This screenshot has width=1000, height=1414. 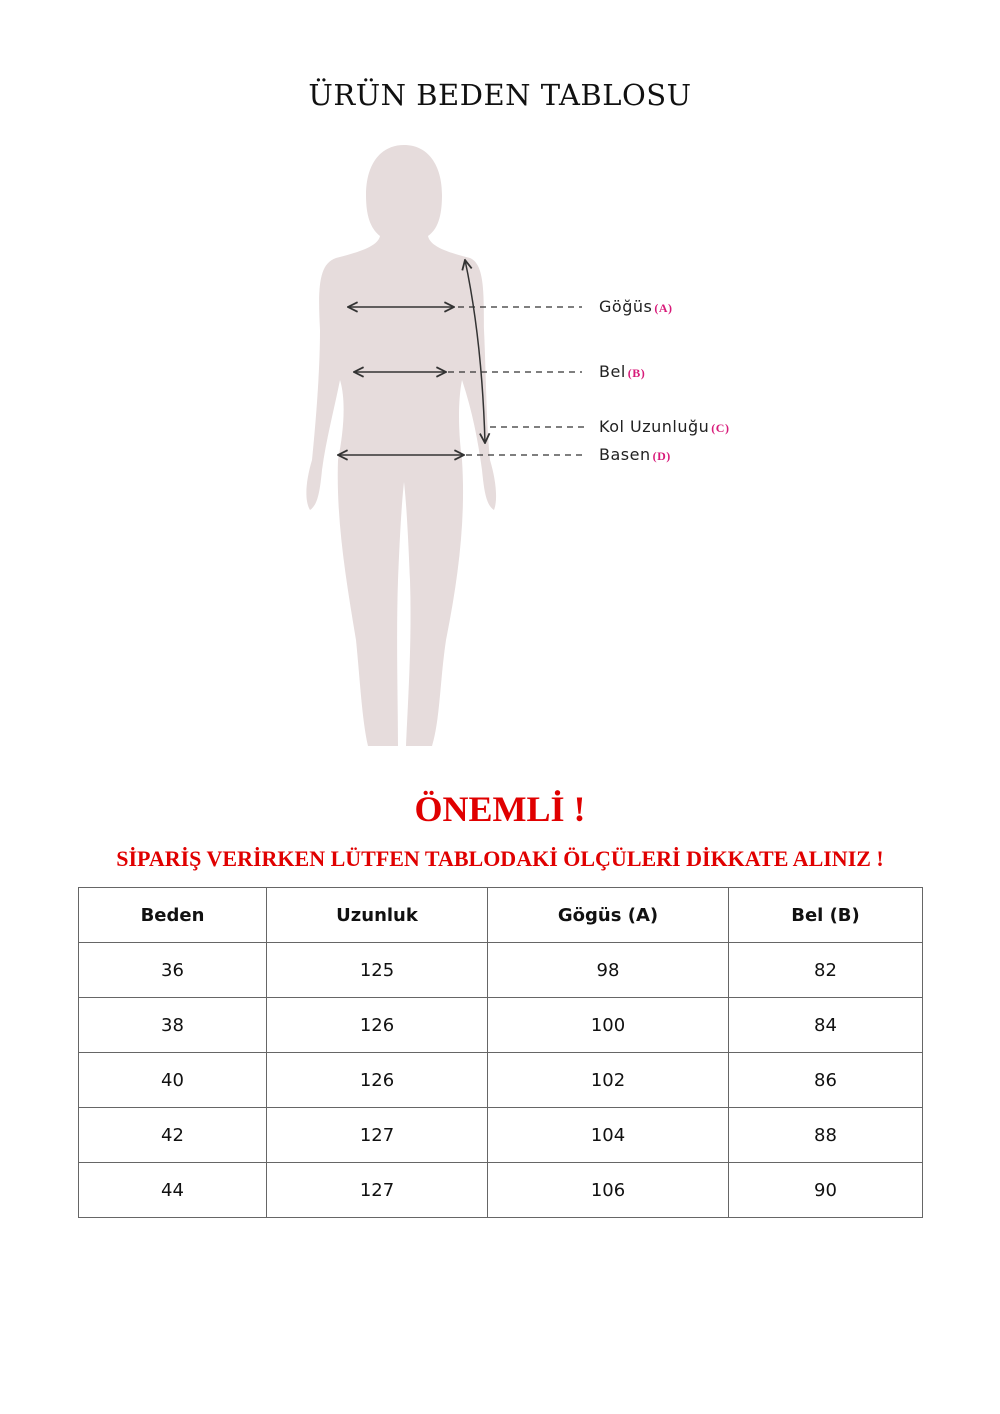 What do you see at coordinates (377, 970) in the screenshot?
I see `cell: 125` at bounding box center [377, 970].